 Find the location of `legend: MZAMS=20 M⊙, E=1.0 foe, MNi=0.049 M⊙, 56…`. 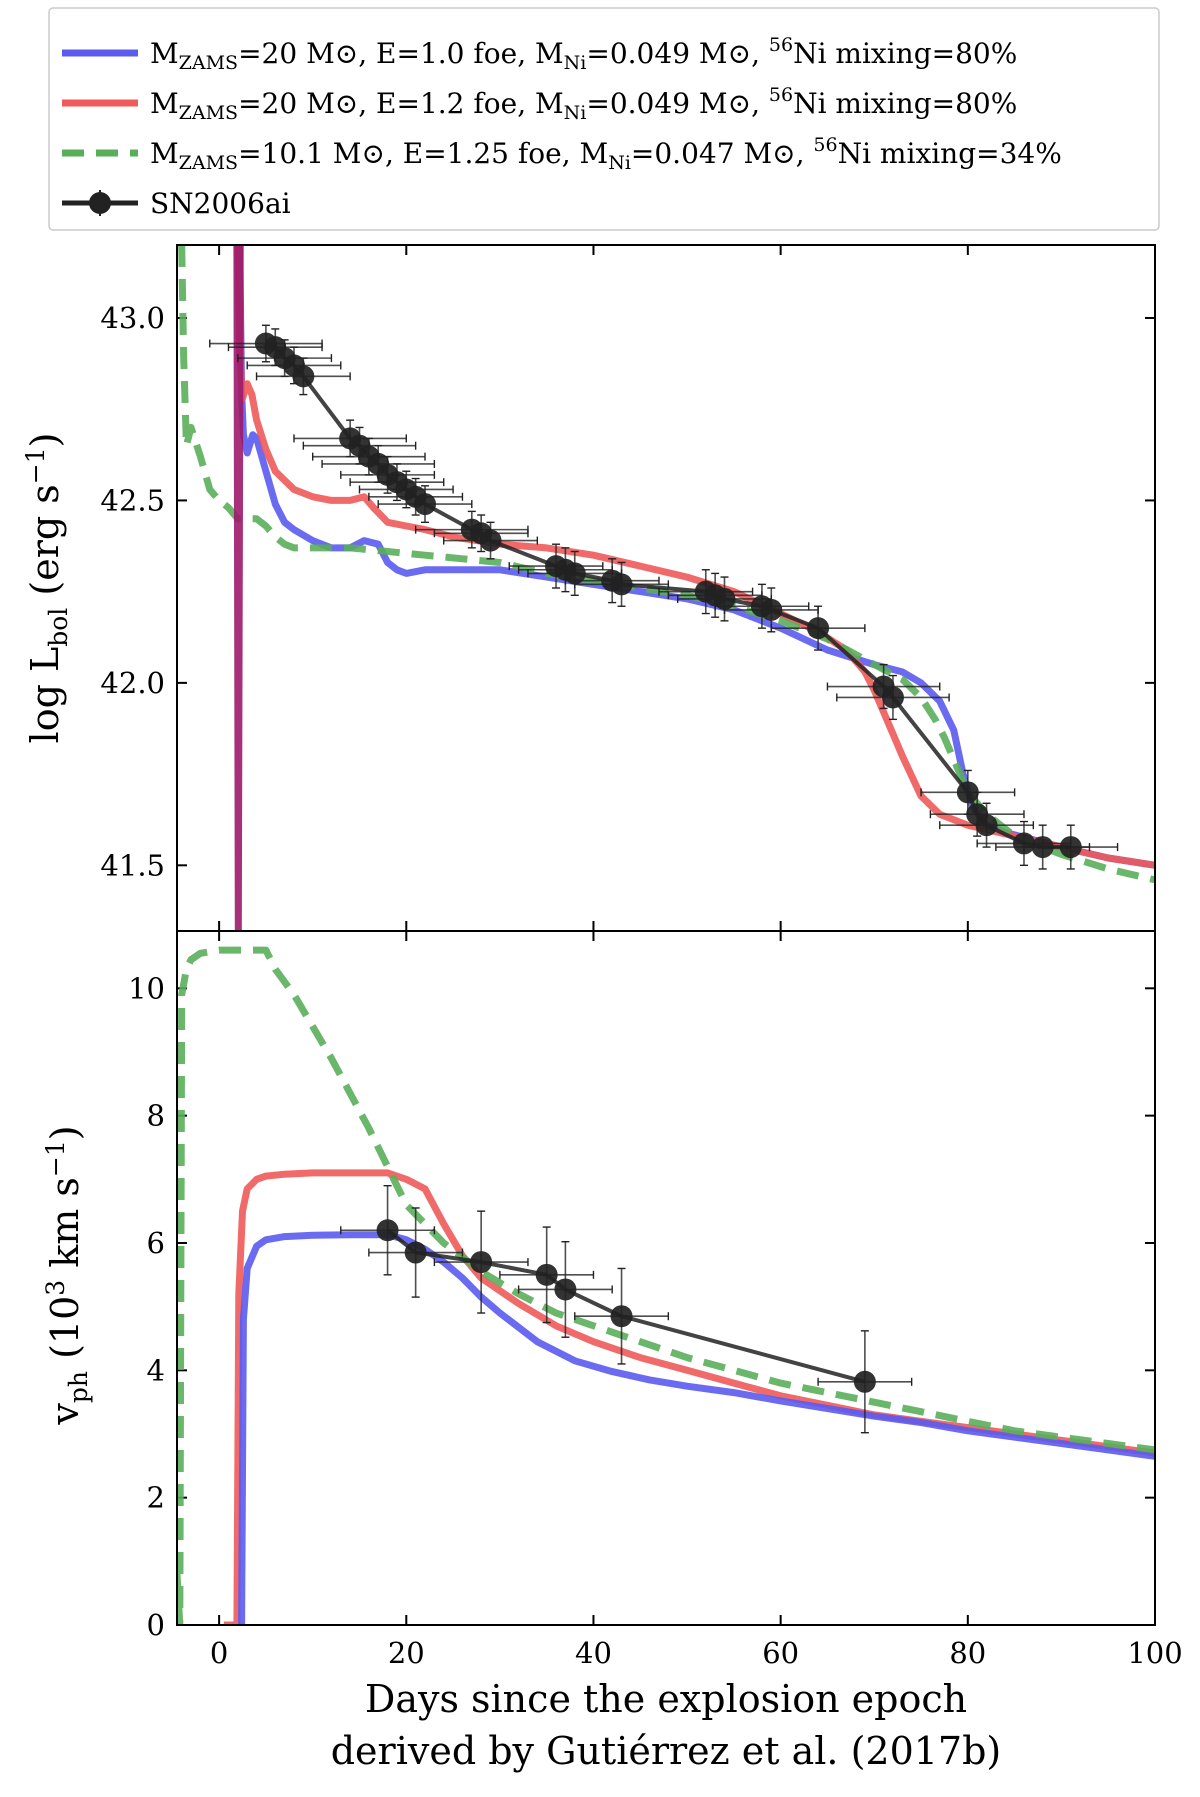

legend: MZAMS=20 M⊙, E=1.0 foe, MNi=0.049 M⊙, 56… is located at coordinates (604, 119).